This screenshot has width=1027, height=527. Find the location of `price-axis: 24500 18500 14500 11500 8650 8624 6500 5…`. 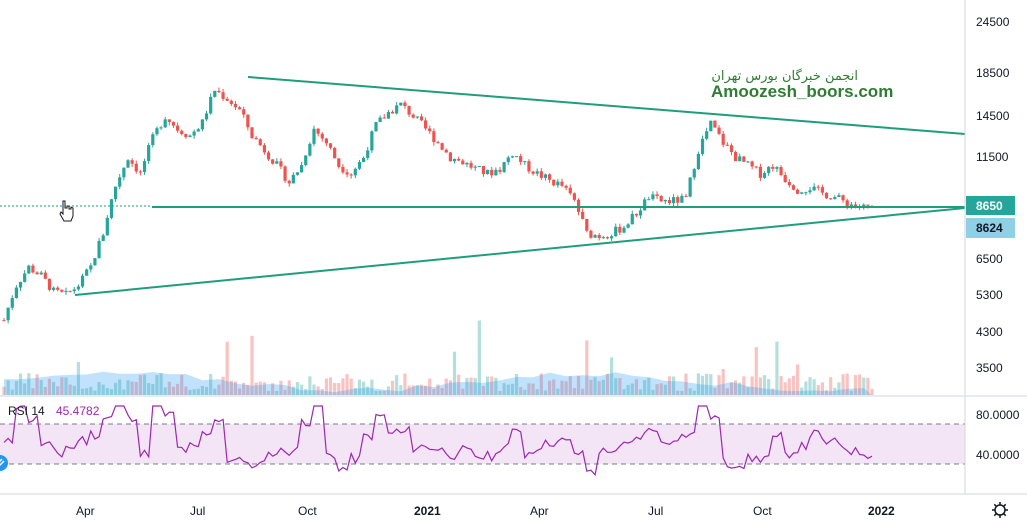

price-axis: 24500 18500 14500 11500 8650 8624 6500 5… is located at coordinates (989, 197).